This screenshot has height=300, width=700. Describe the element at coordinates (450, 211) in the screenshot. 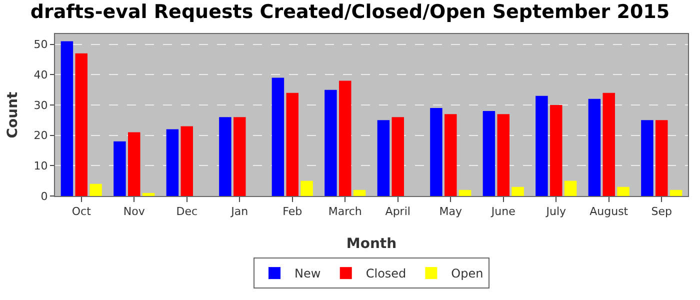

I see `x-tick-label: May` at that location.